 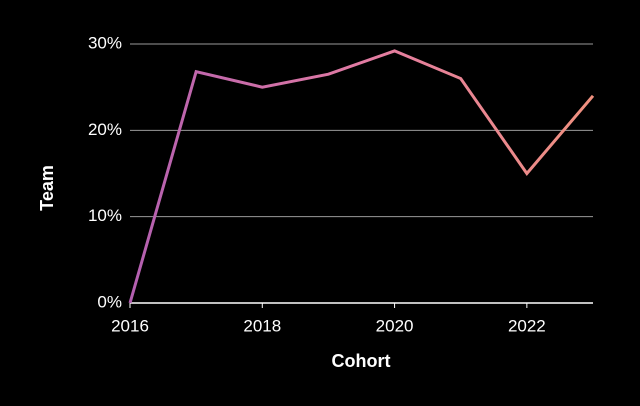 What do you see at coordinates (47, 188) in the screenshot?
I see `y-axis-title: Team` at bounding box center [47, 188].